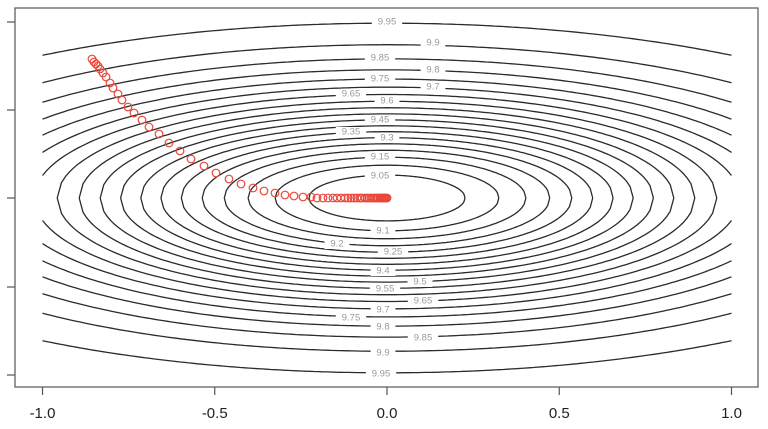 Image resolution: width=768 pixels, height=429 pixels. I want to click on contour-label-text: 9.45, so click(380, 120).